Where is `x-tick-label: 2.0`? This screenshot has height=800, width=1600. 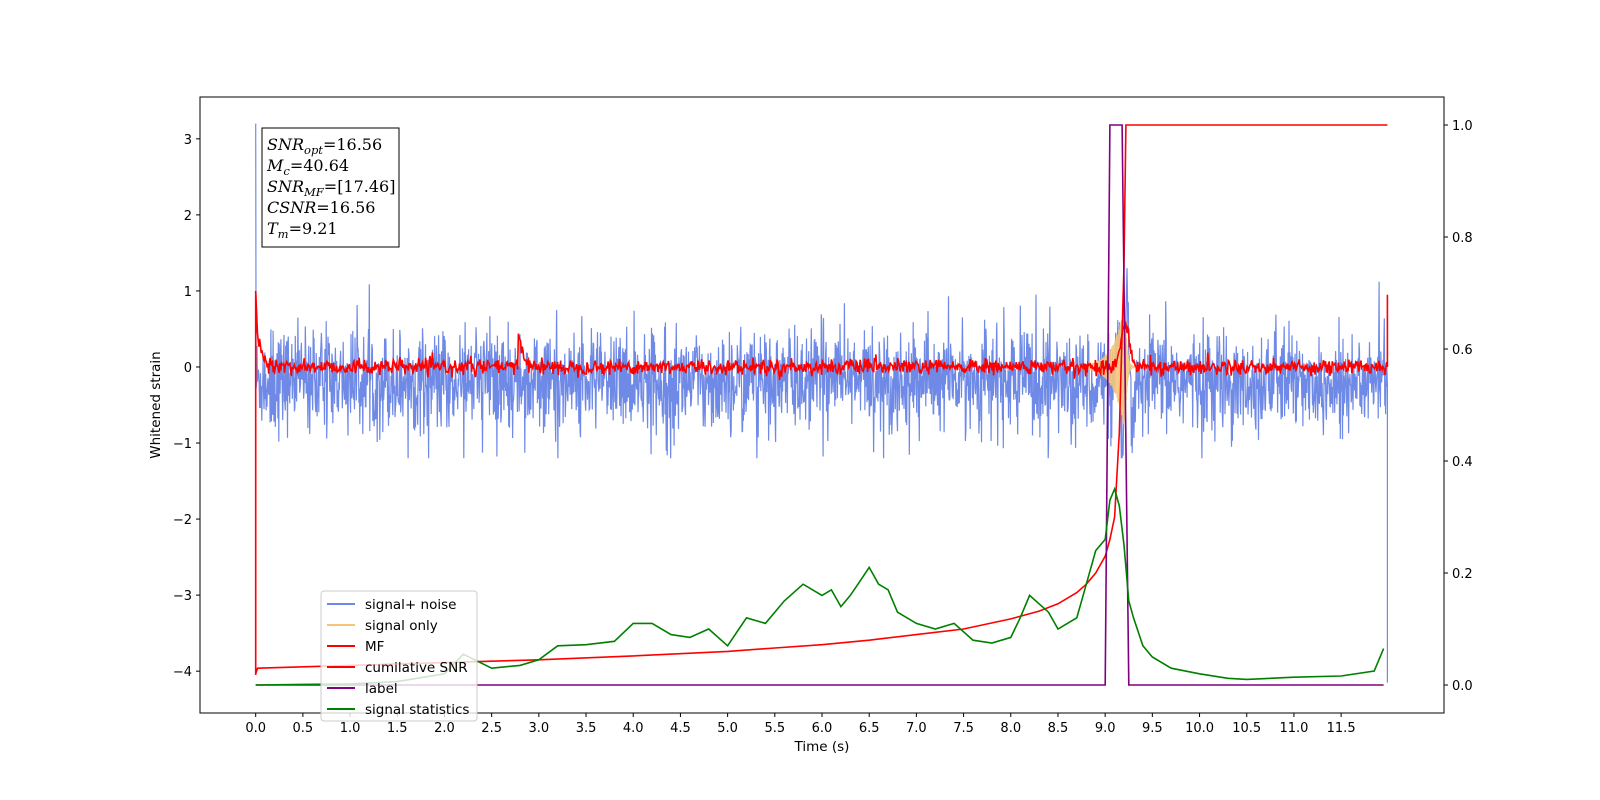 x-tick-label: 2.0 is located at coordinates (444, 728).